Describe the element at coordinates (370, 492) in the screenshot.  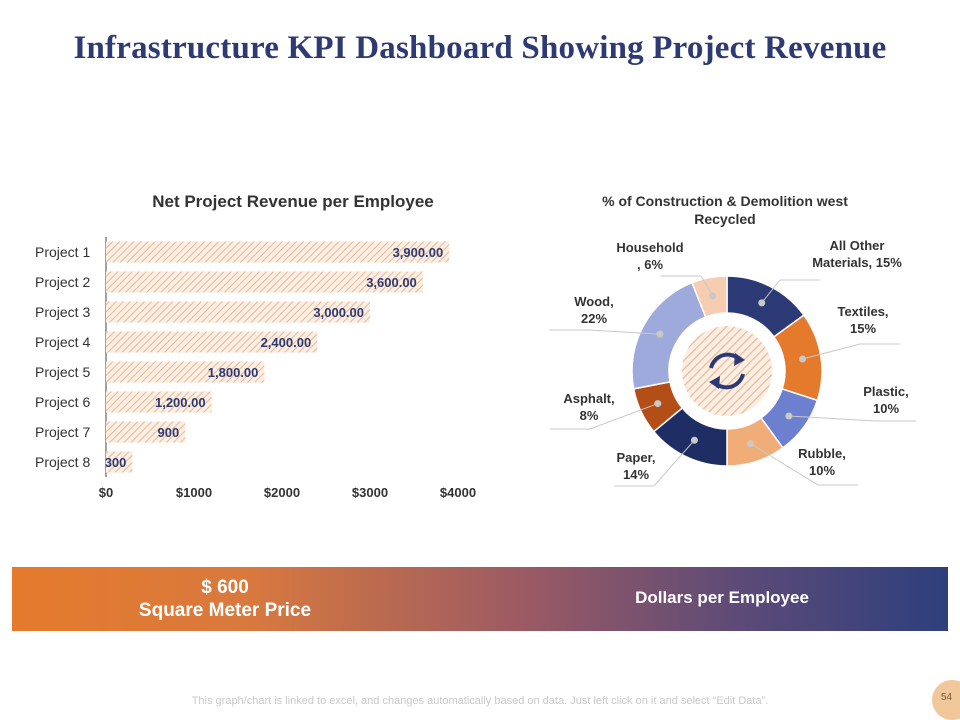
I see `x-tick-label: $3000` at that location.